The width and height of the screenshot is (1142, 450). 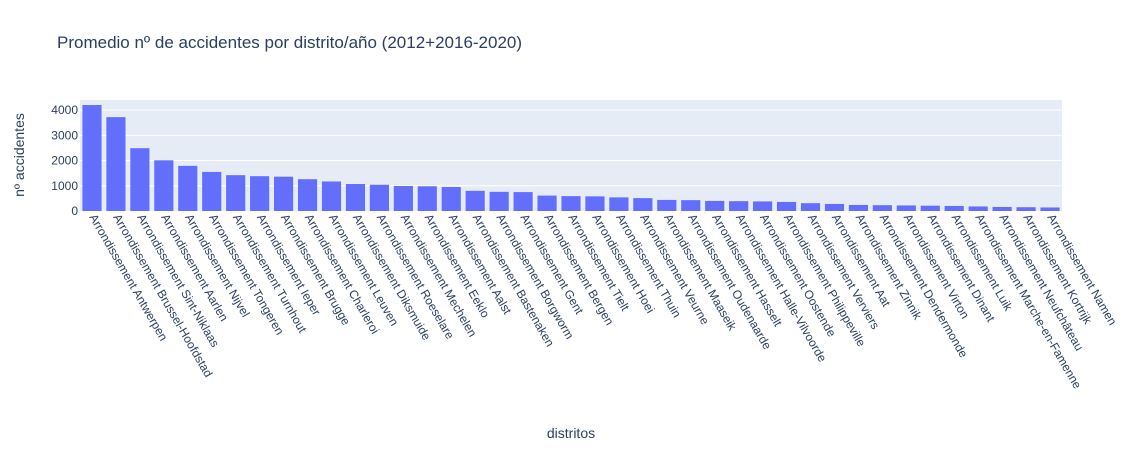 What do you see at coordinates (64, 110) in the screenshot?
I see `y-tick-label: 4000` at bounding box center [64, 110].